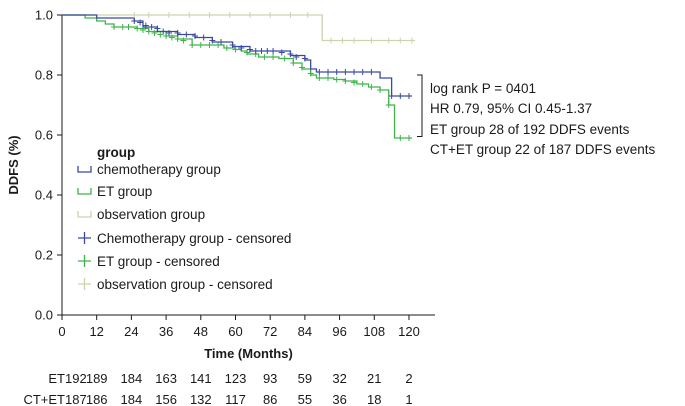  What do you see at coordinates (374, 378) in the screenshot?
I see `risk-count: 21` at bounding box center [374, 378].